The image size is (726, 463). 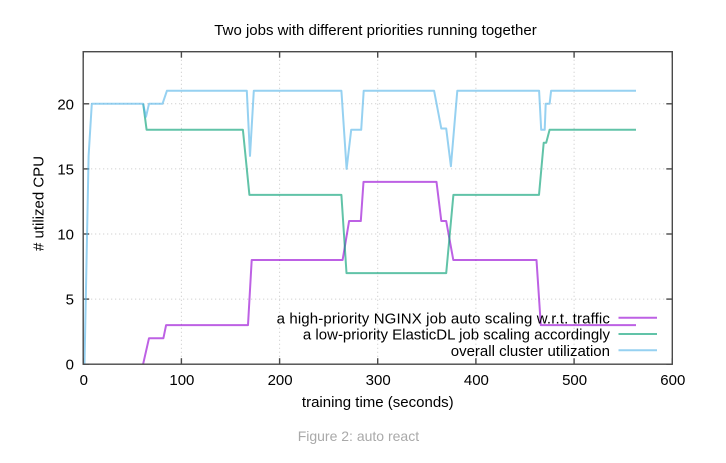 What do you see at coordinates (280, 380) in the screenshot?
I see `svg-text: 200` at bounding box center [280, 380].